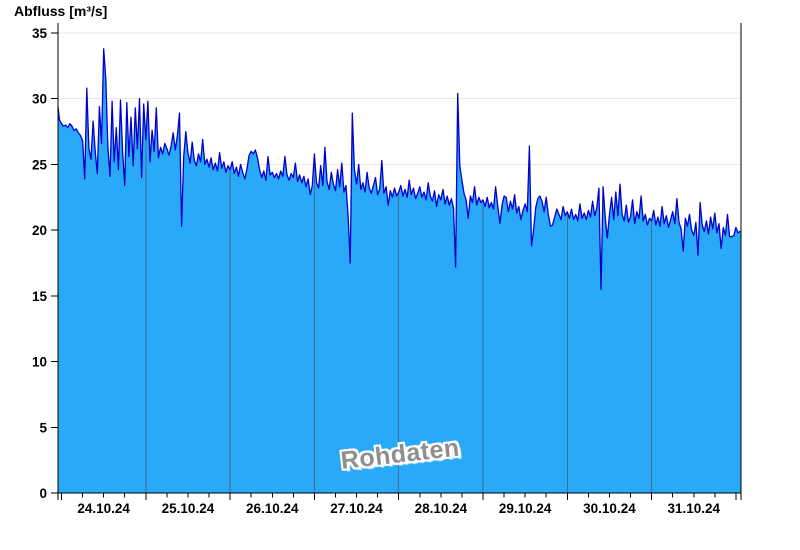 The image size is (800, 550). What do you see at coordinates (693, 508) in the screenshot?
I see `x-tick-label: 31.10.24` at bounding box center [693, 508].